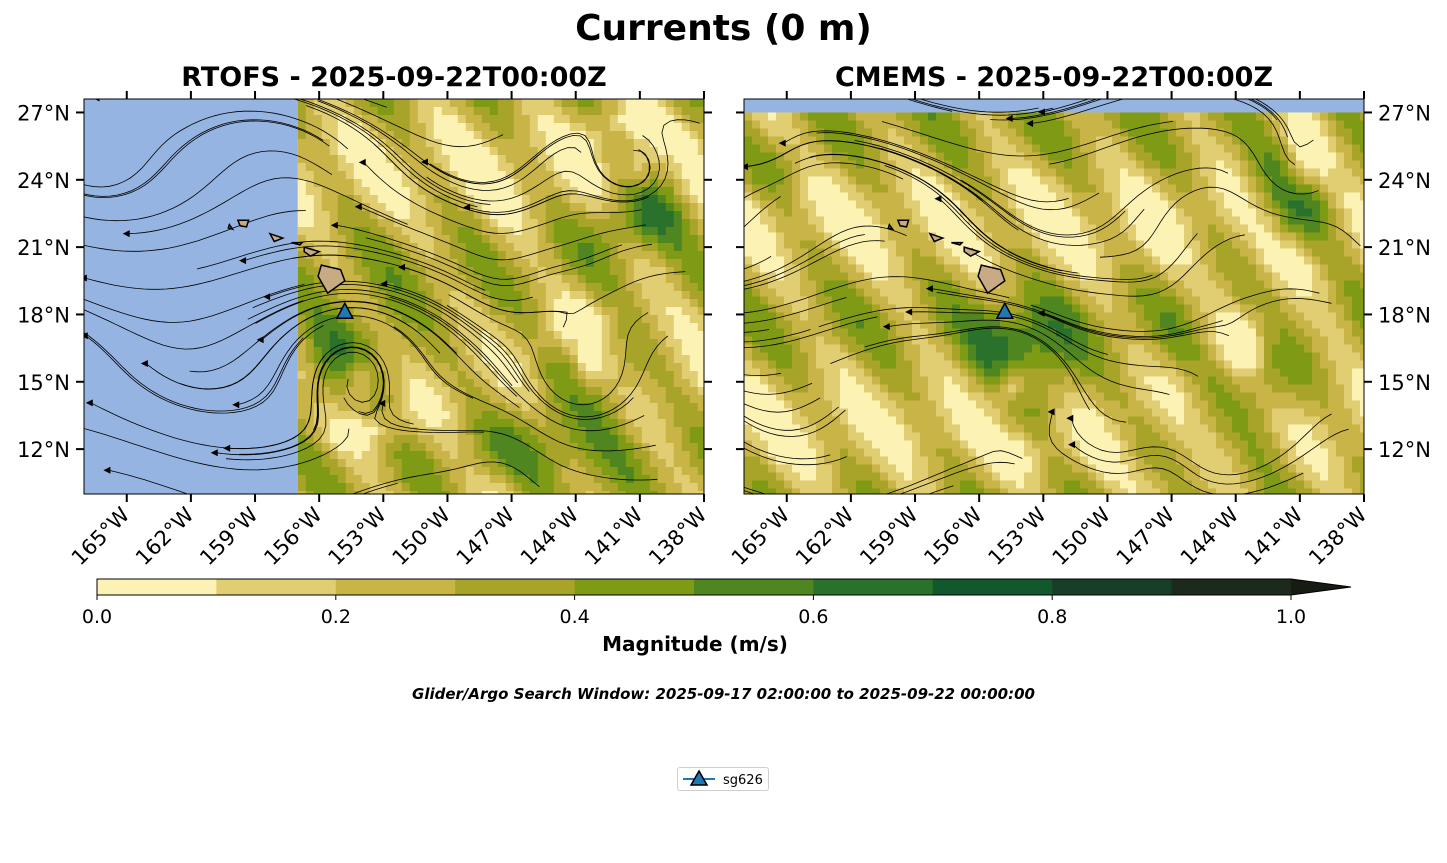  Describe the element at coordinates (394, 77) in the screenshot. I see `rtofs-panel-title: RTOFS - 2025-09-22T00:00Z` at that location.